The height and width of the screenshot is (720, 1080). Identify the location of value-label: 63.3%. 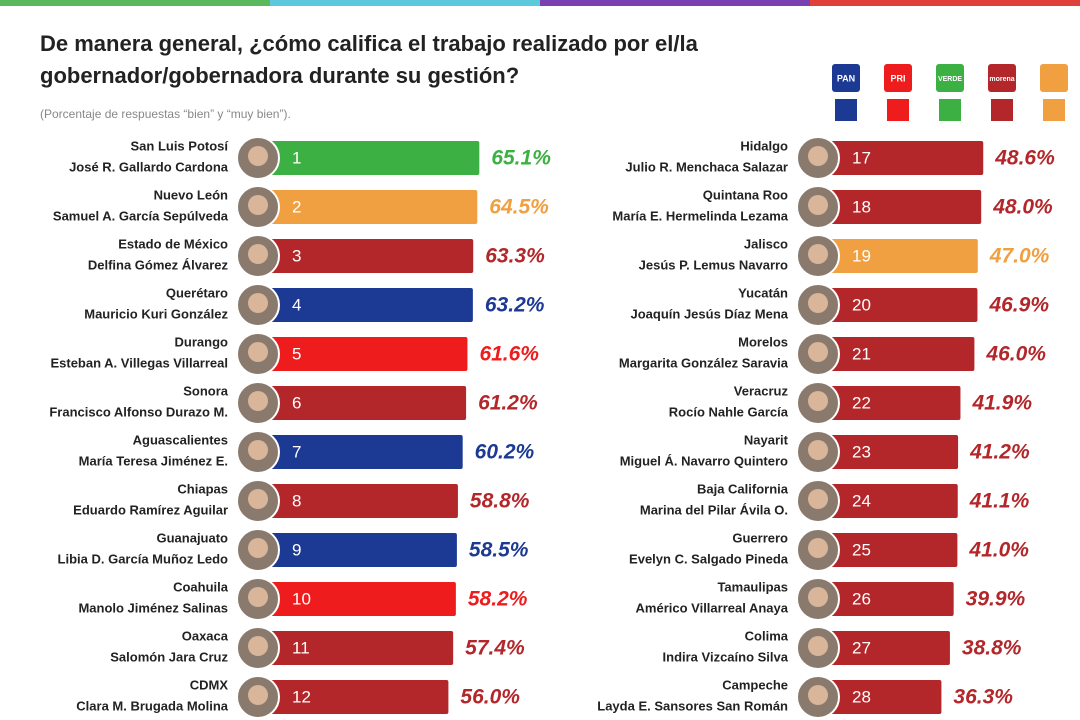
(515, 256).